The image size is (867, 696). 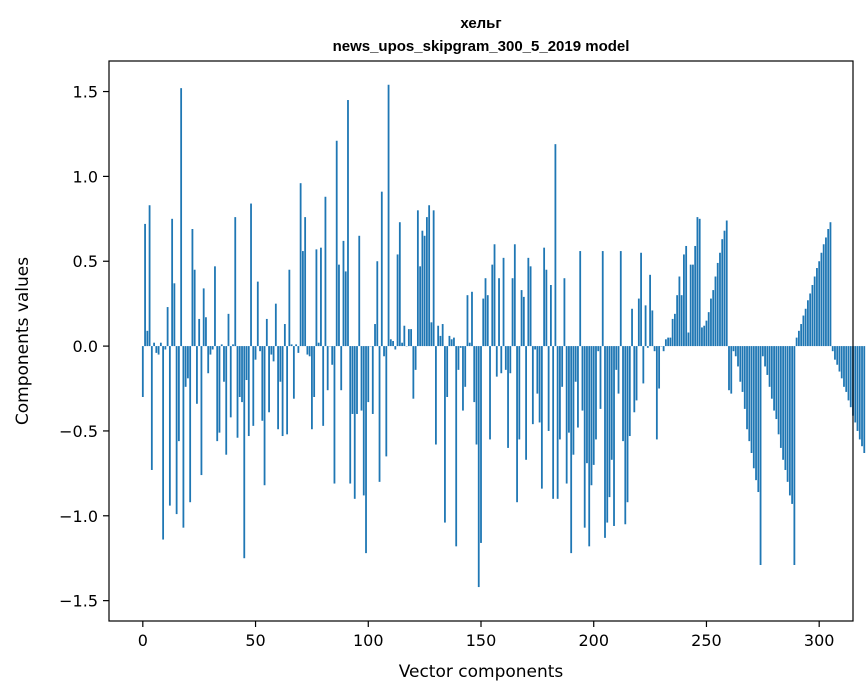 I want to click on x-tick-label: 150, so click(x=481, y=640).